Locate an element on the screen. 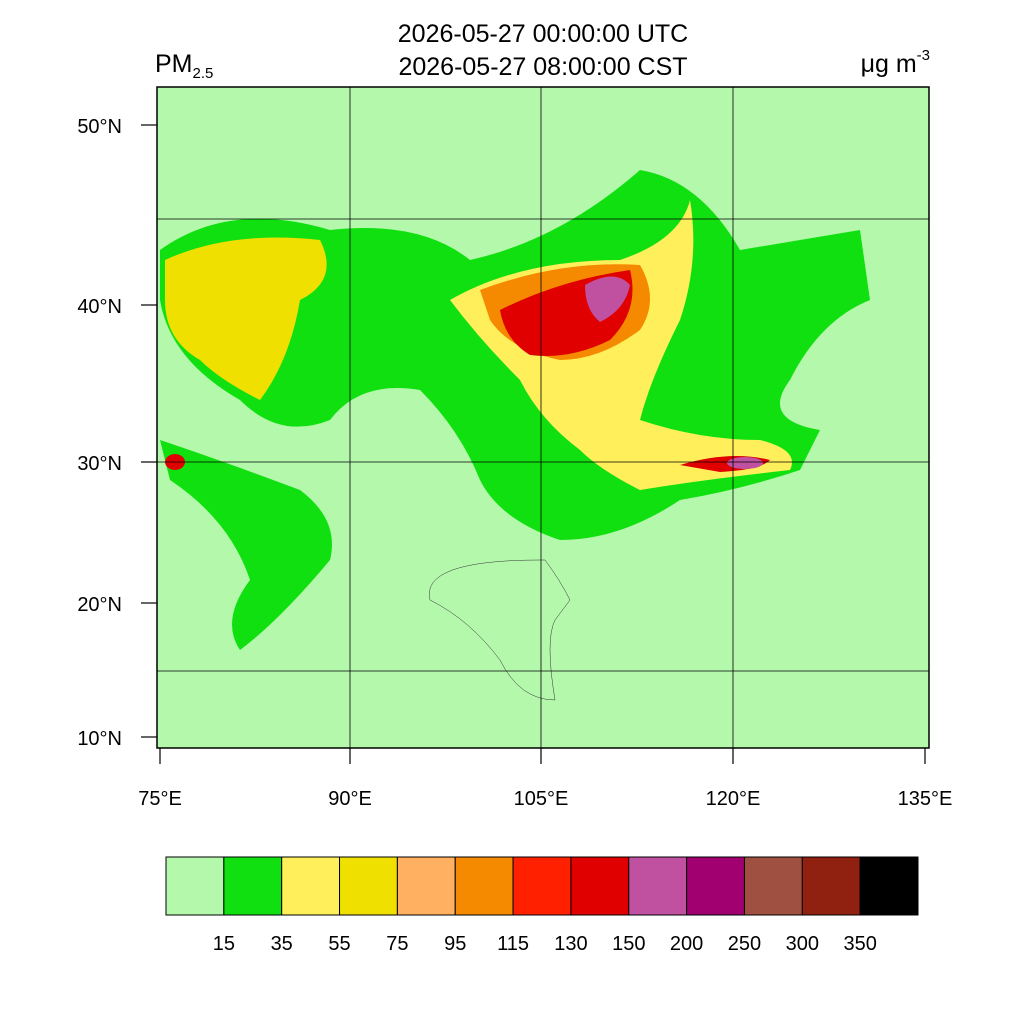 The width and height of the screenshot is (1024, 1024). colorbar-label: 130 is located at coordinates (570, 944).